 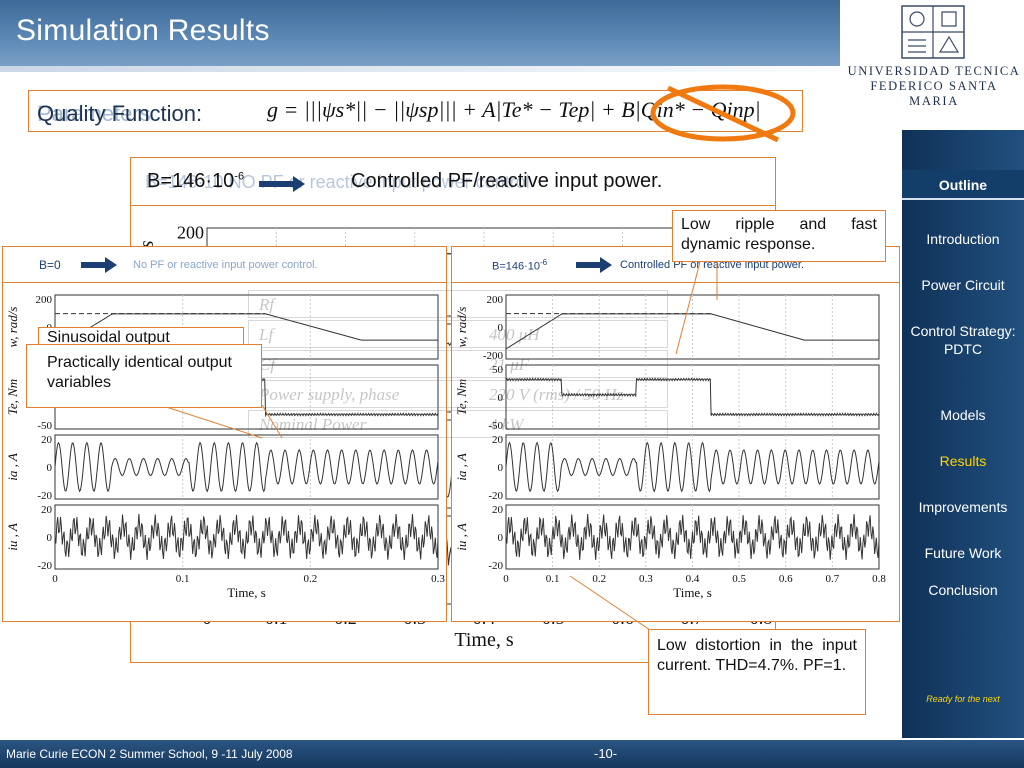 What do you see at coordinates (594, 265) in the screenshot?
I see `right-arrow-icon` at bounding box center [594, 265].